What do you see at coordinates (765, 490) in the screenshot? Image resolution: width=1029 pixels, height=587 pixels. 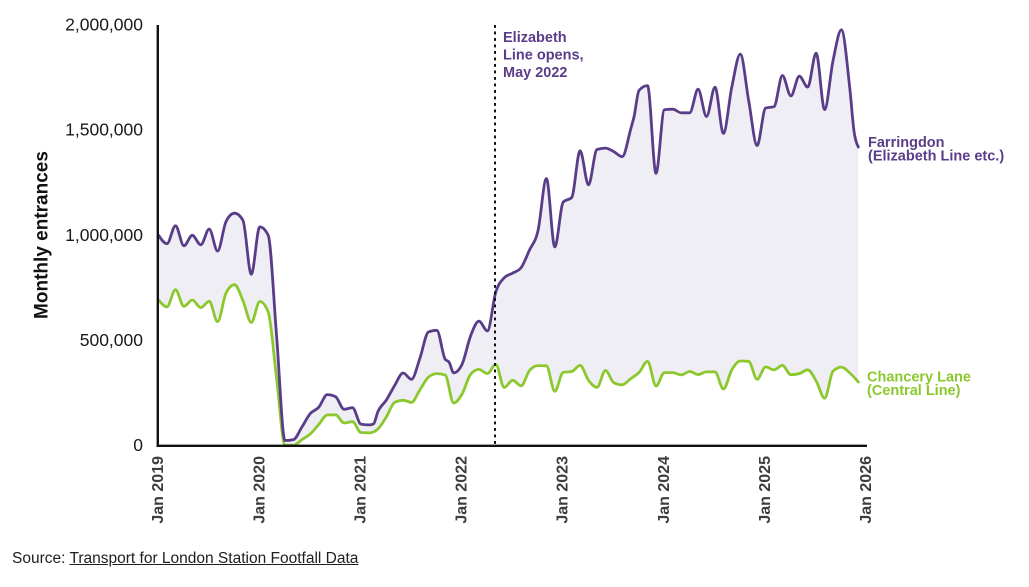 I see `svg-text: Jan 2025` at bounding box center [765, 490].